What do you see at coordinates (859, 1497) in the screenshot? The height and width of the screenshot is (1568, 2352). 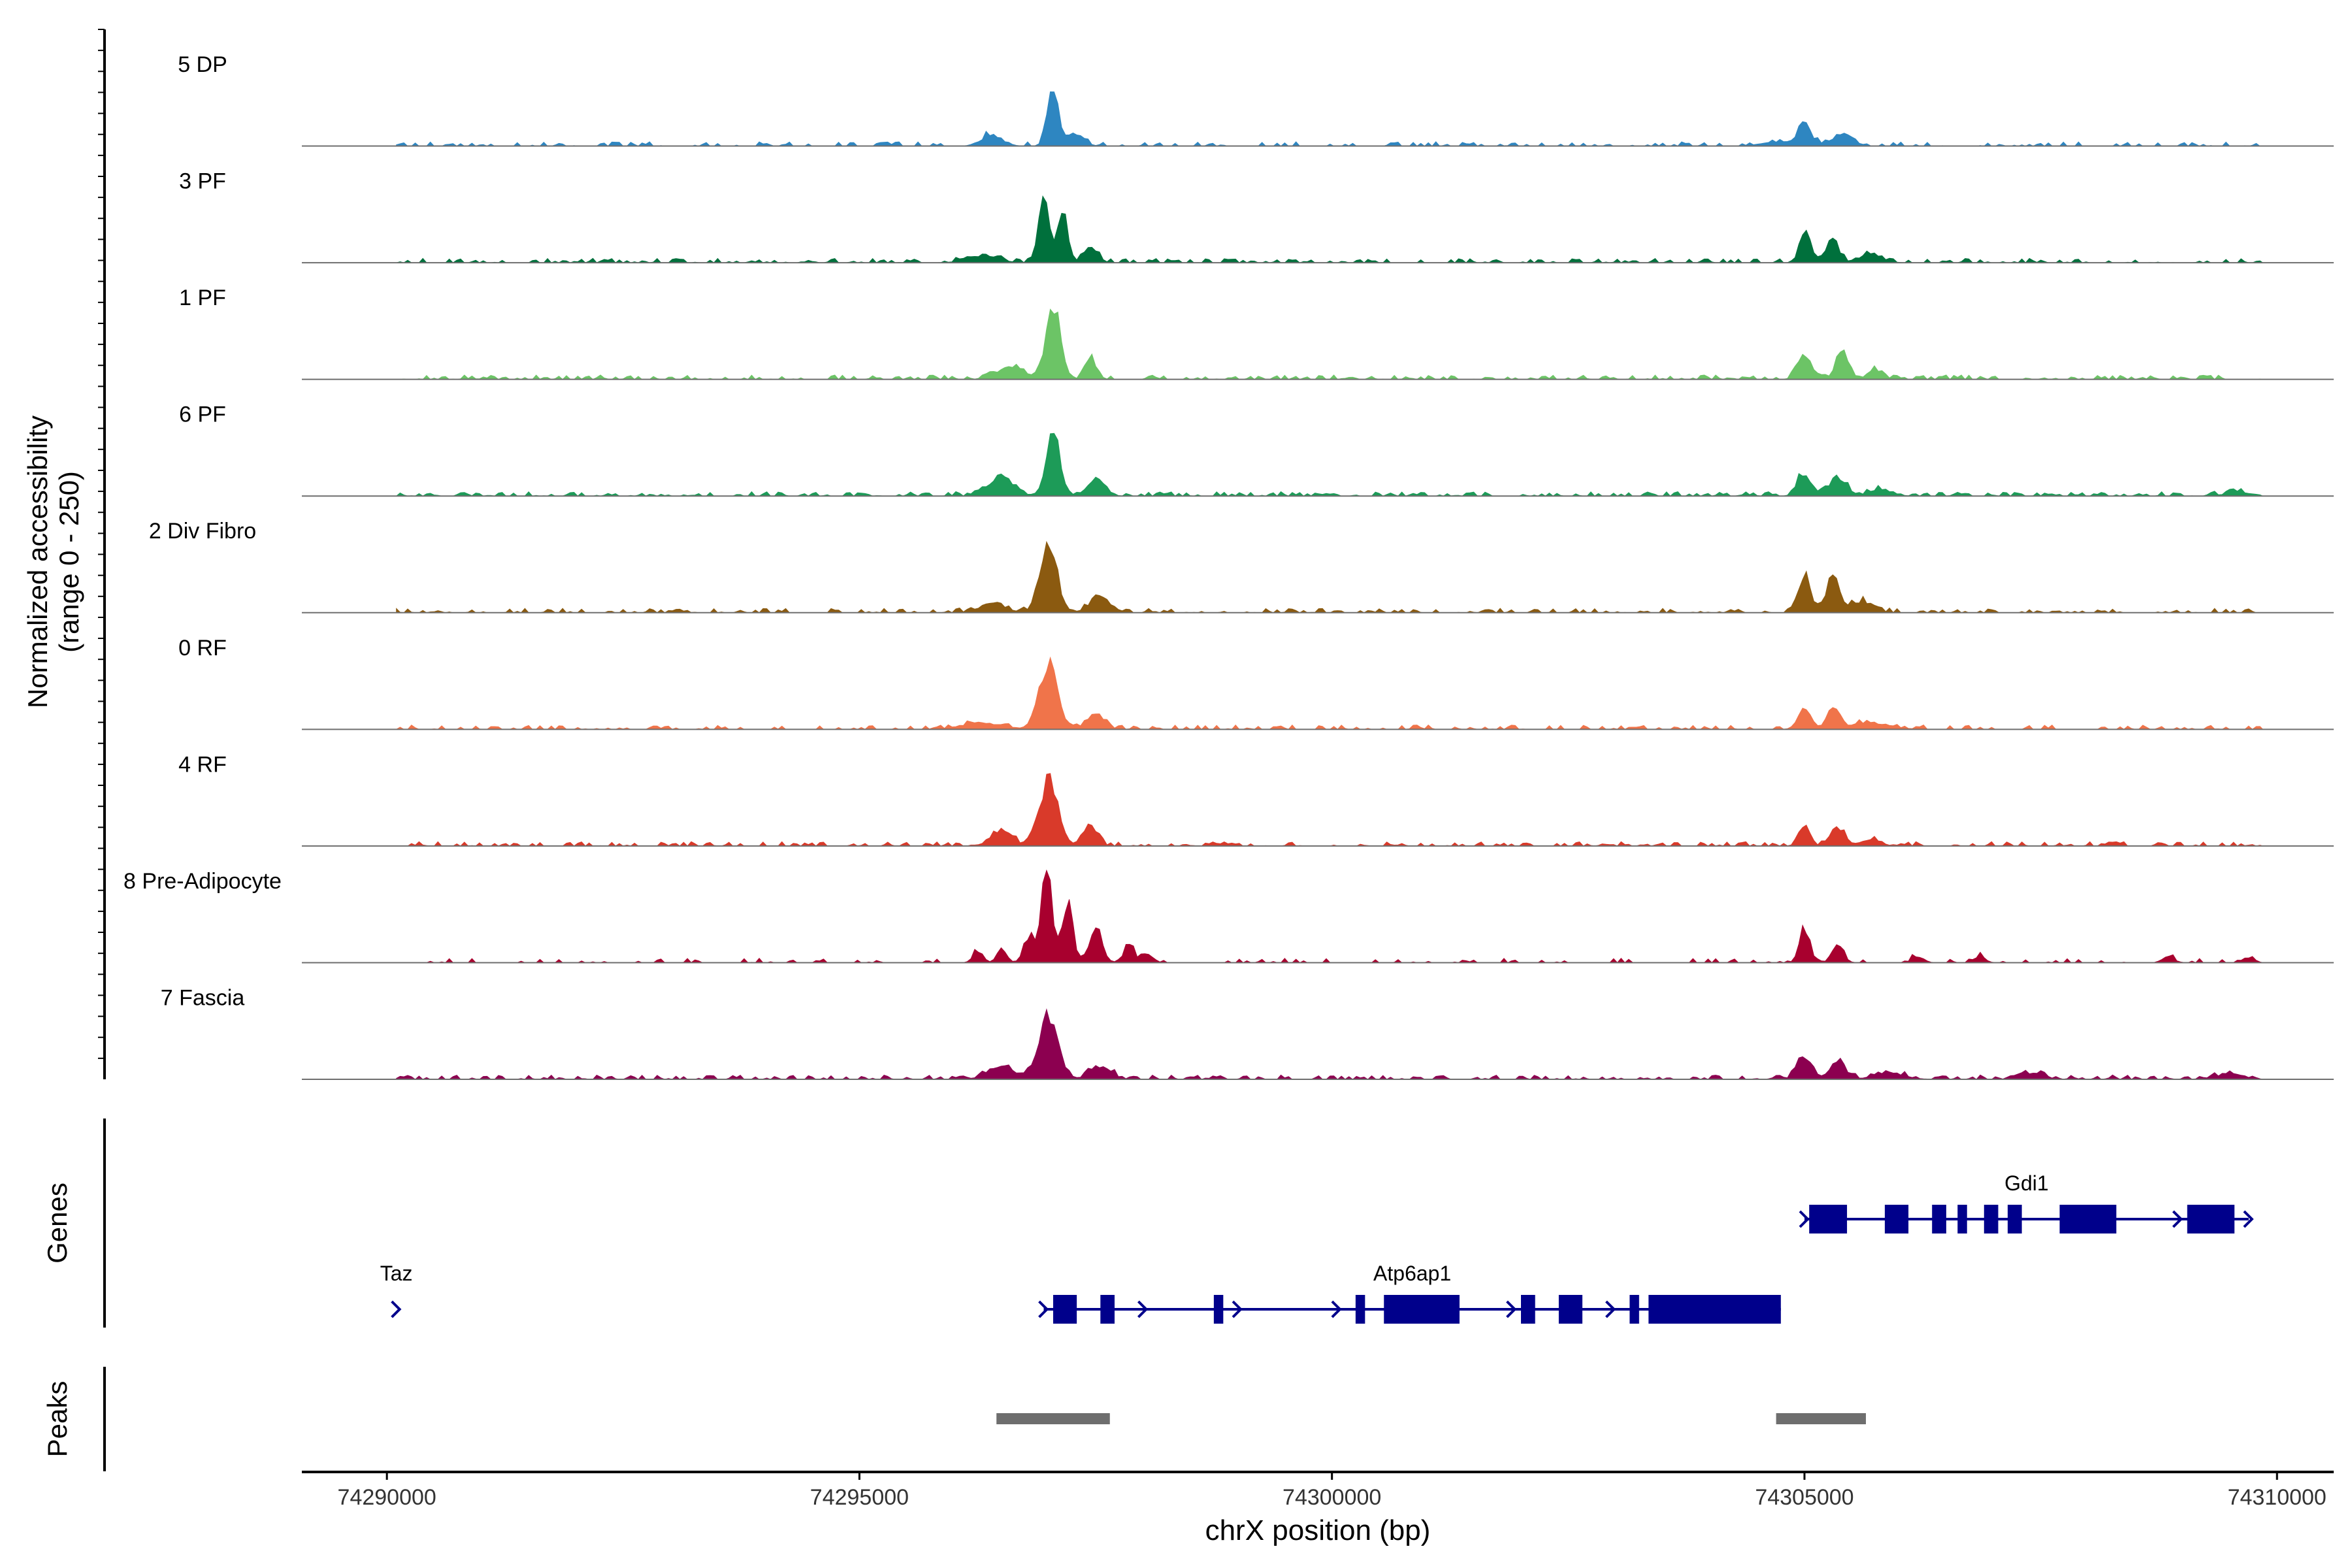 I see `x-tick-label: 74295000` at bounding box center [859, 1497].